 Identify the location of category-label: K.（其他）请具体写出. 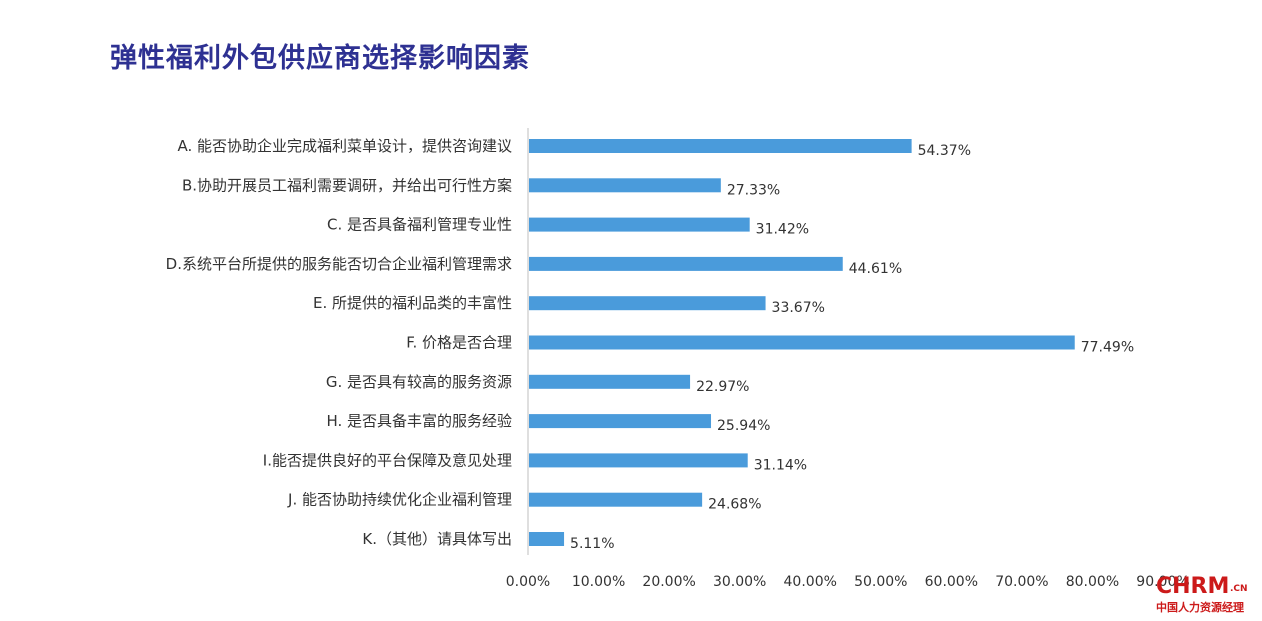
(437, 539).